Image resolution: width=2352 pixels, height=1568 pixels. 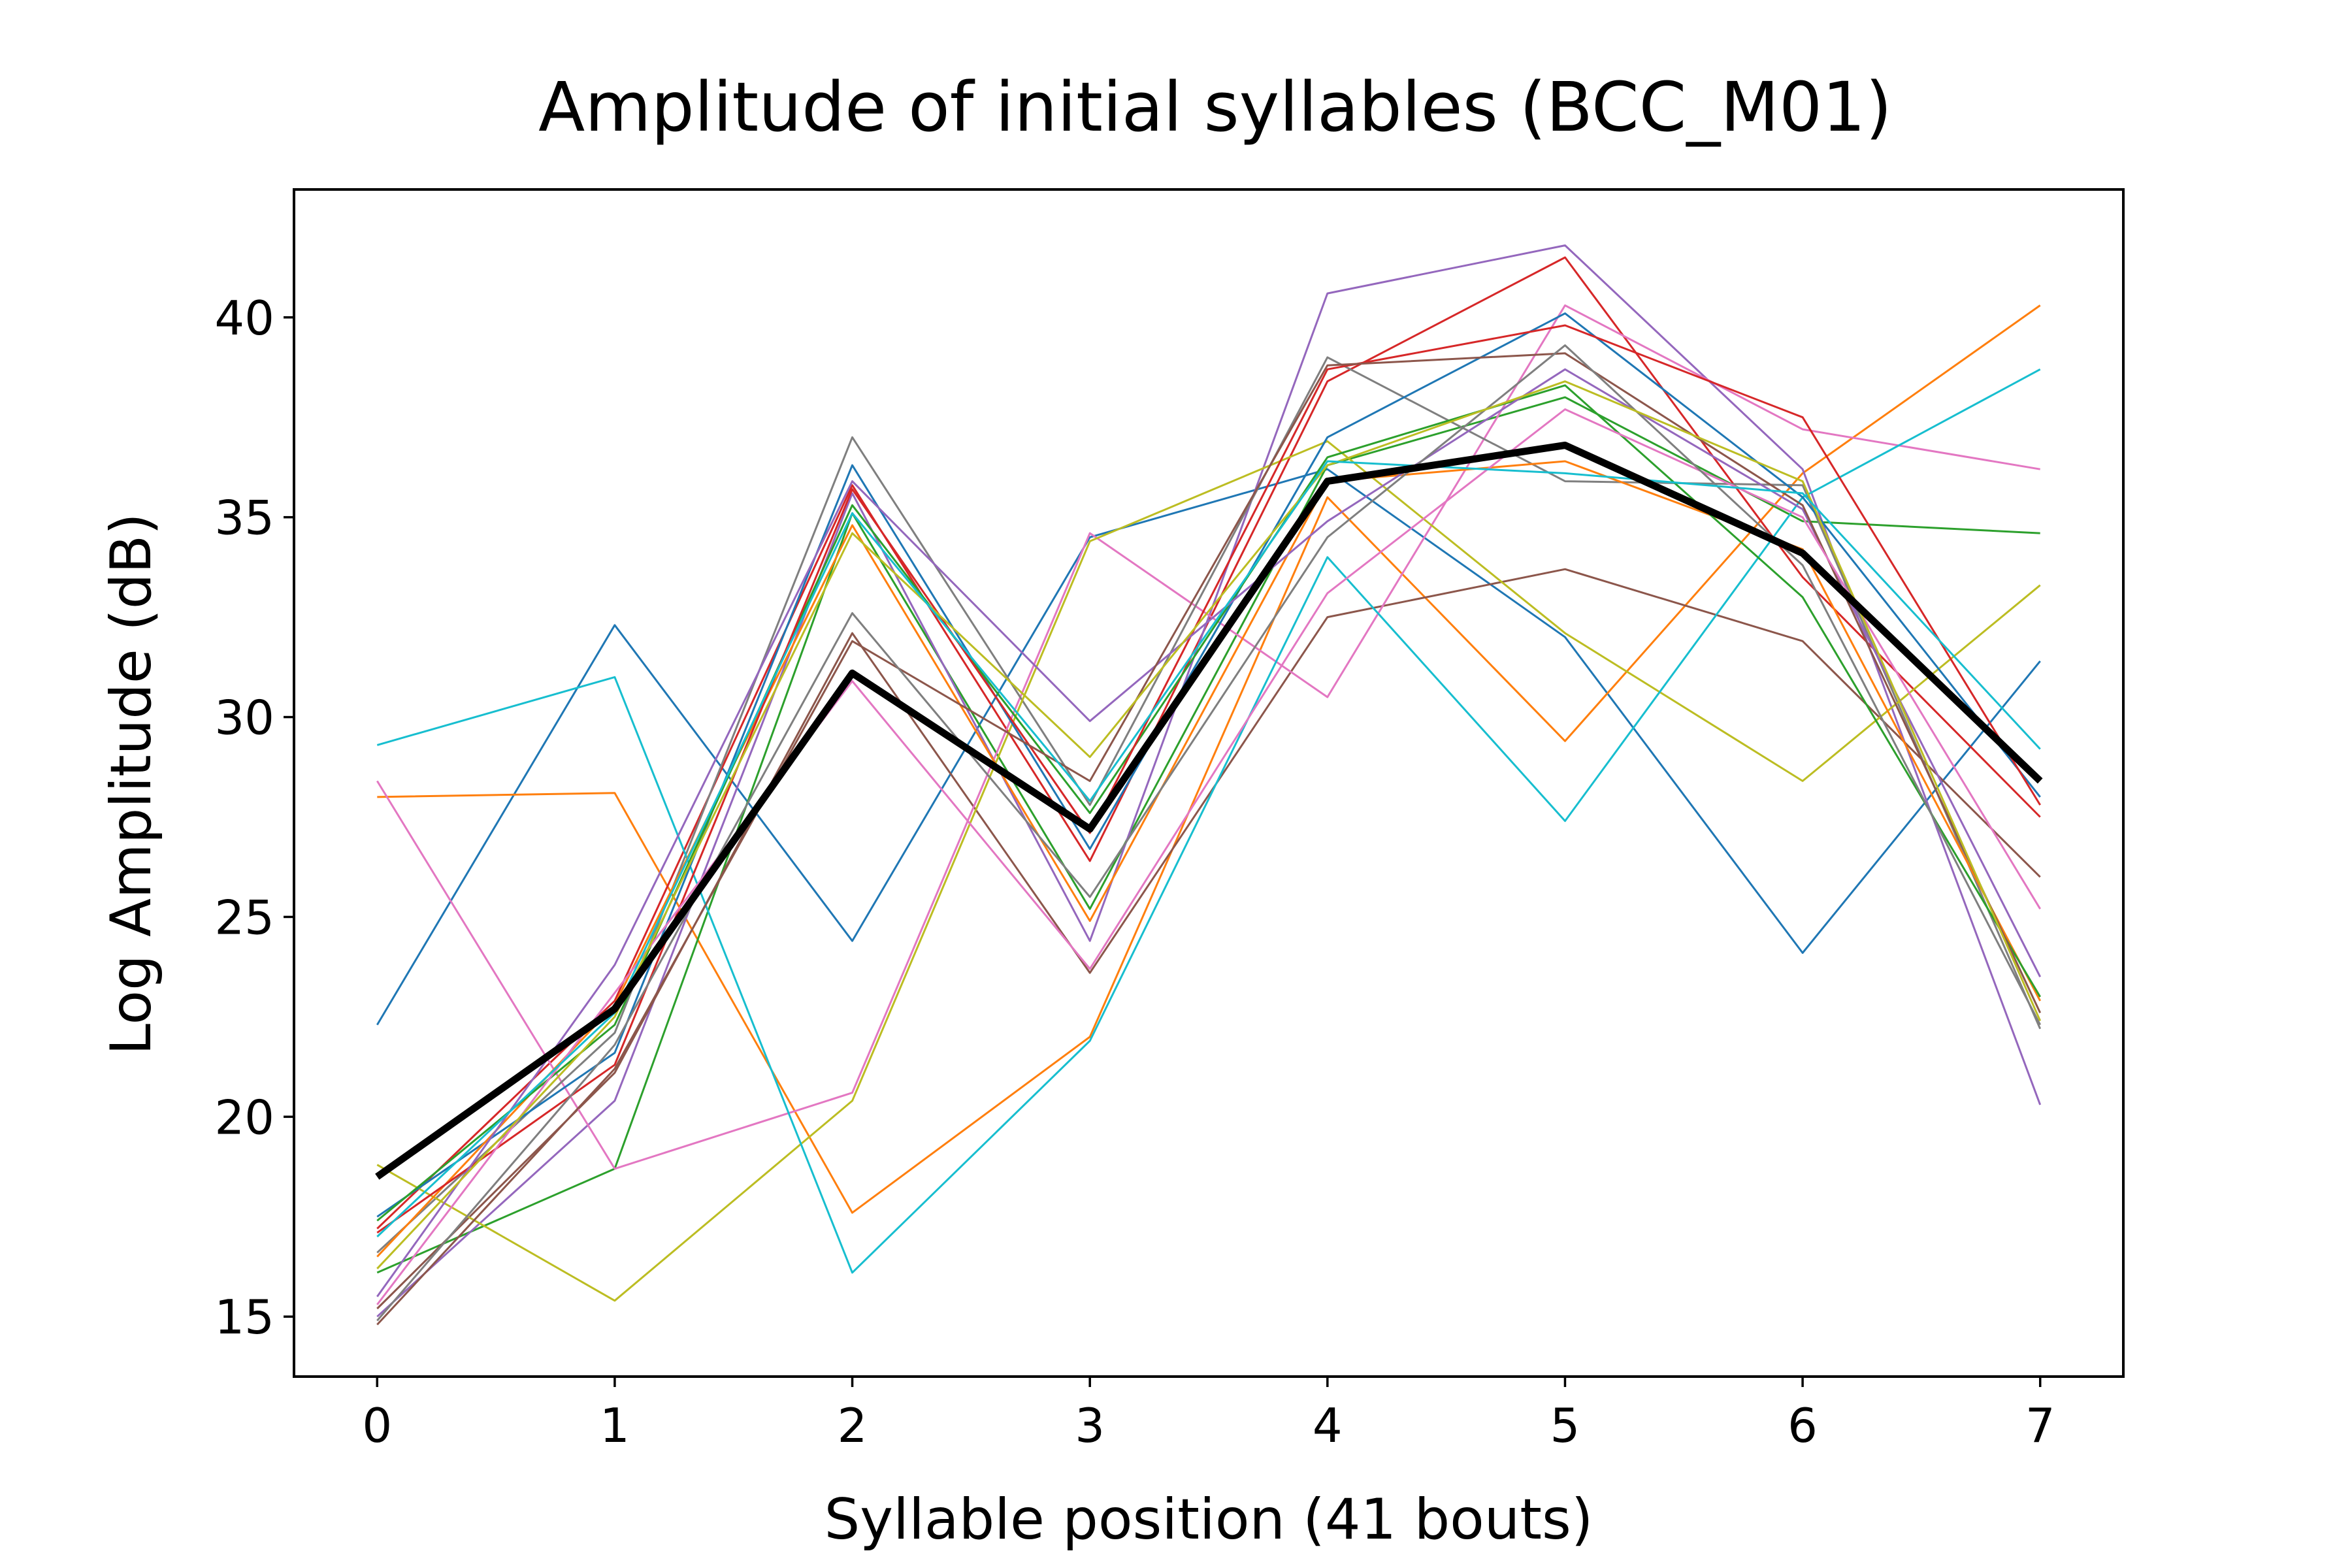 I want to click on x-tick-label: 0, so click(x=377, y=1425).